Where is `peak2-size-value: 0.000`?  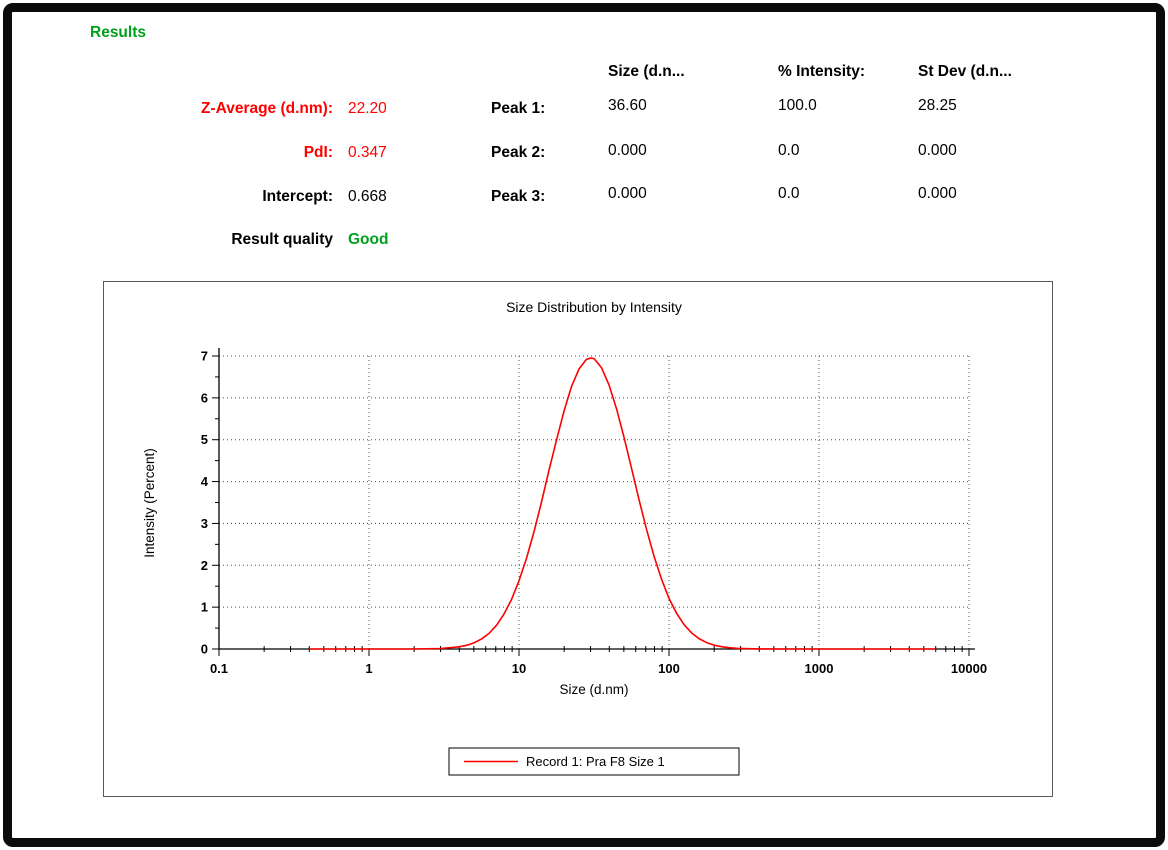
peak2-size-value: 0.000 is located at coordinates (627, 150).